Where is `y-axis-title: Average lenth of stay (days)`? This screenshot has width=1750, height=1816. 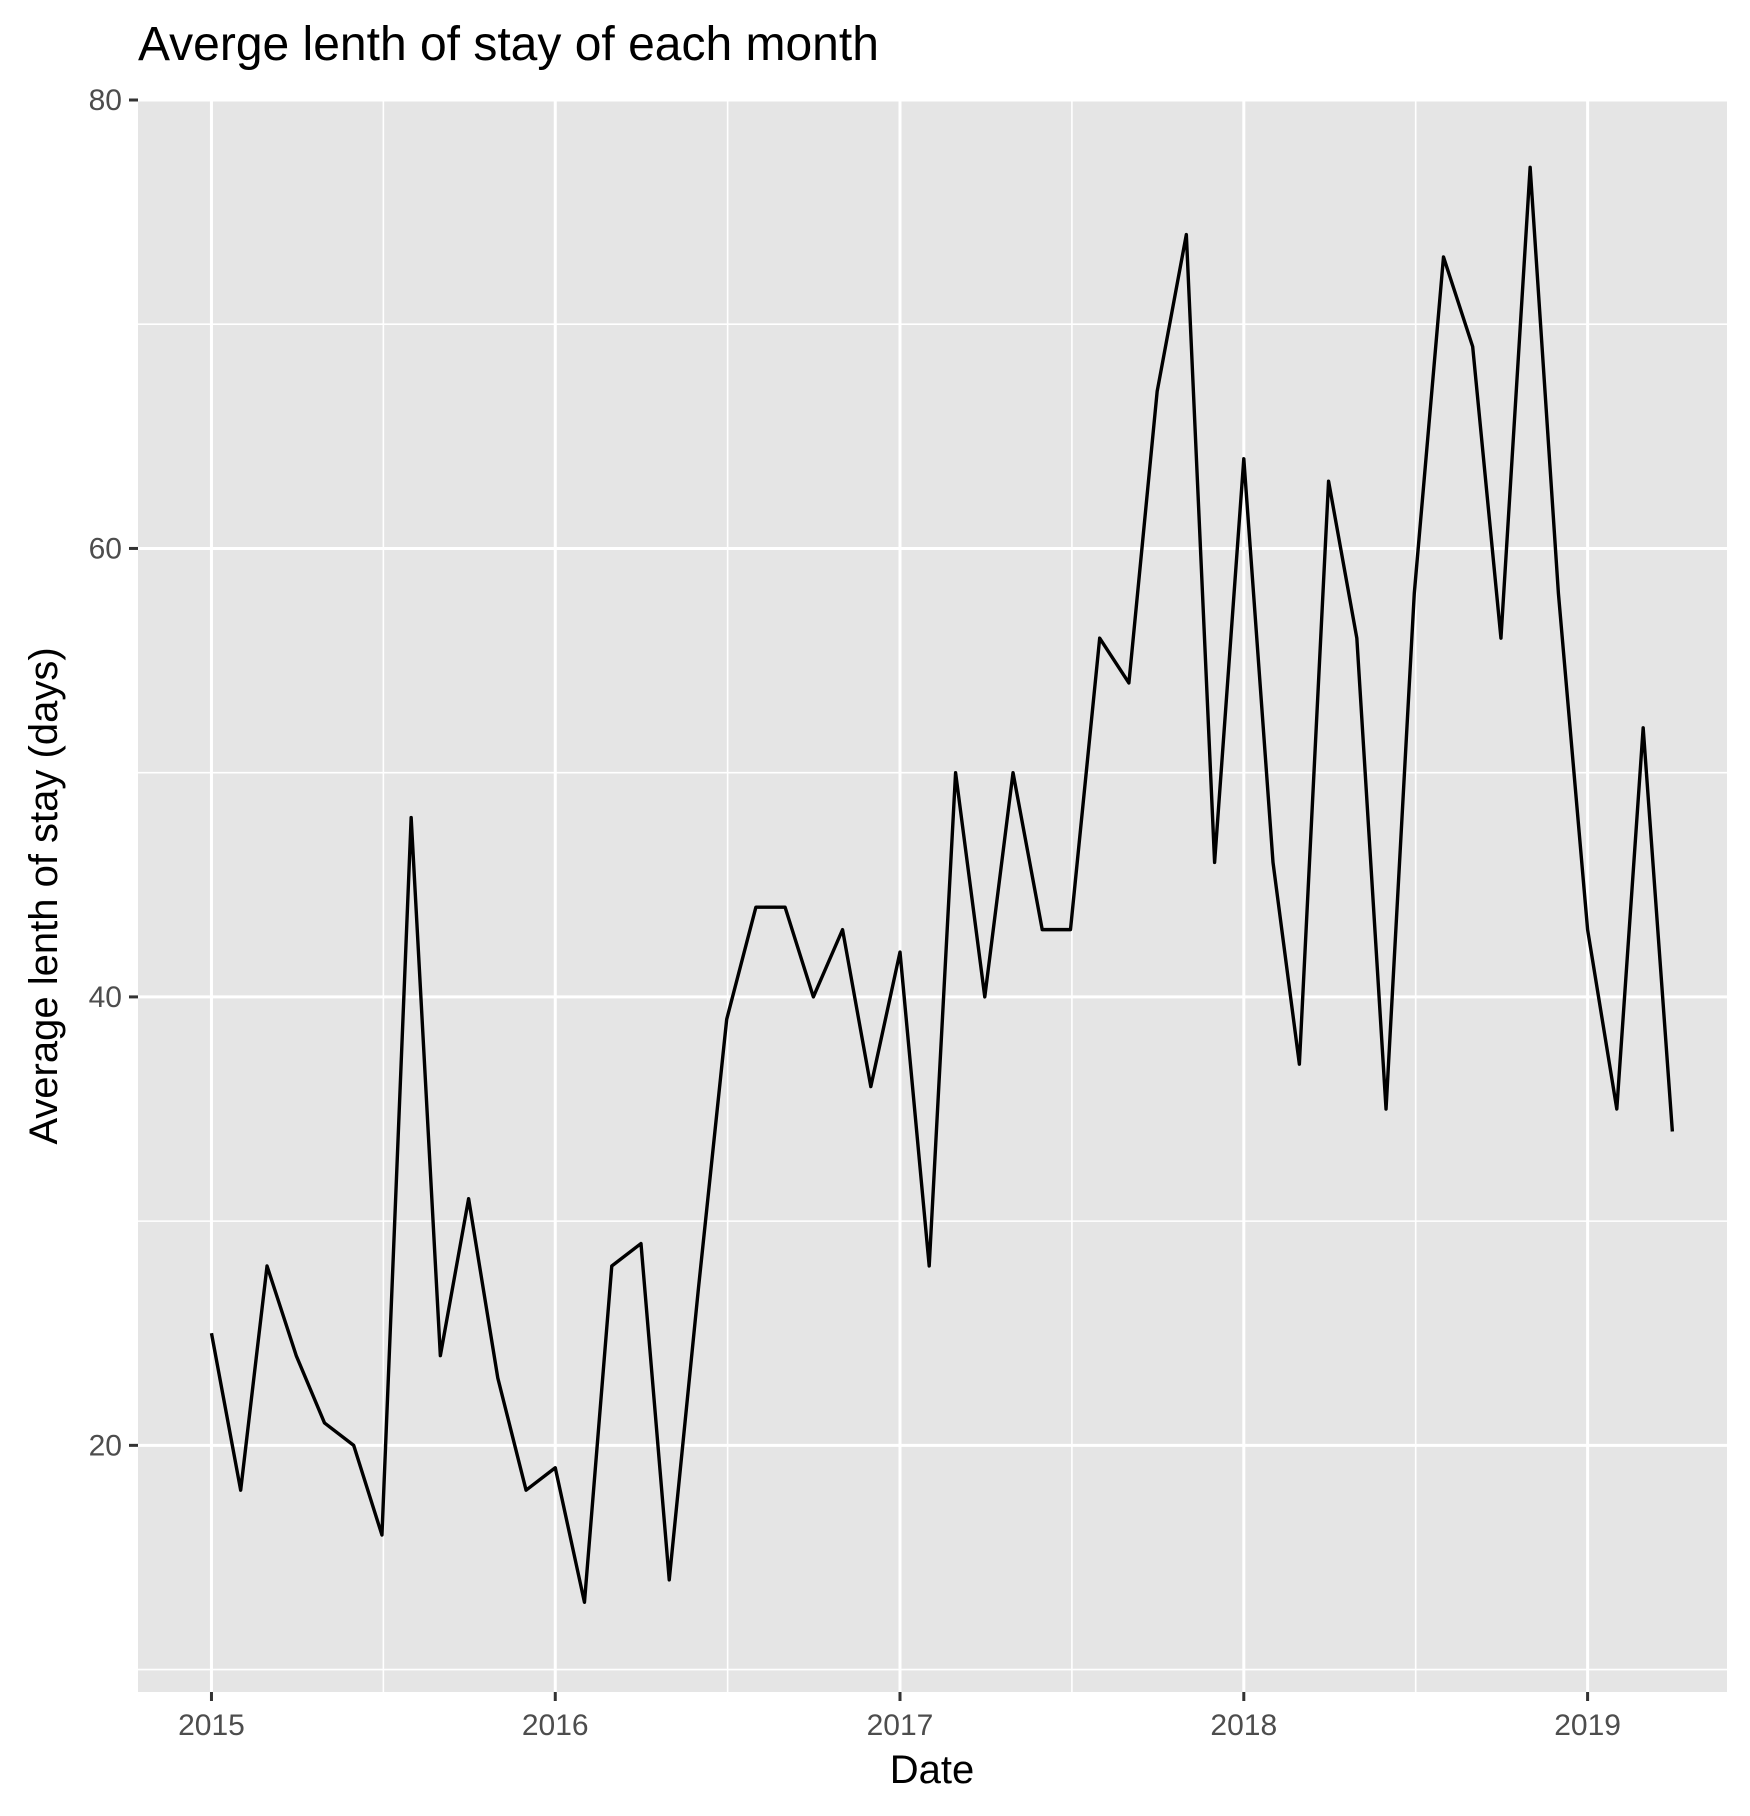 y-axis-title: Average lenth of stay (days) is located at coordinates (44, 895).